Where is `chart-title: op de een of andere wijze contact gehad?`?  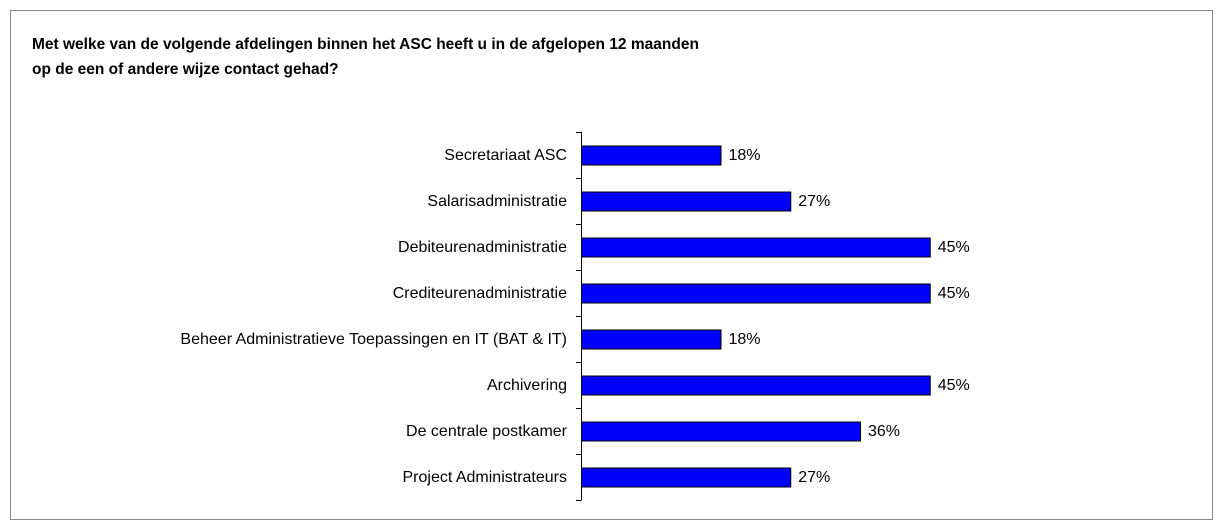 chart-title: op de een of andere wijze contact gehad? is located at coordinates (185, 69).